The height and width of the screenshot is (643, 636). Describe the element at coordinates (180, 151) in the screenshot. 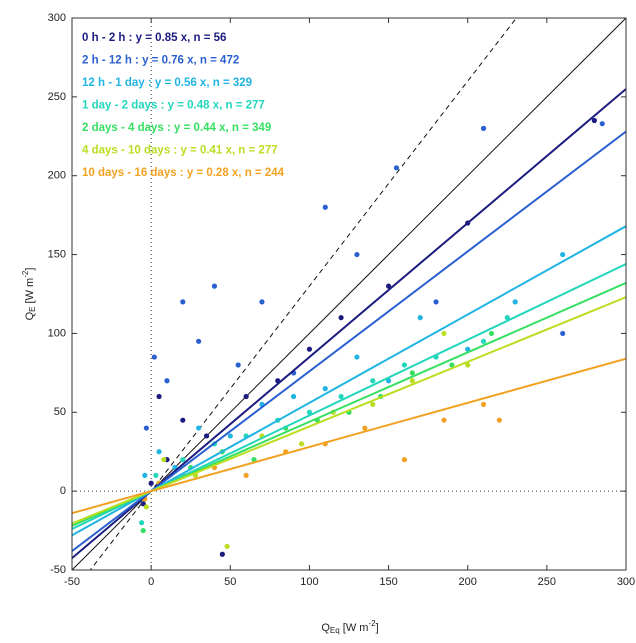

I see `legend-entry: 4 days - 10 days : y = 0.41 x, n = 277` at that location.